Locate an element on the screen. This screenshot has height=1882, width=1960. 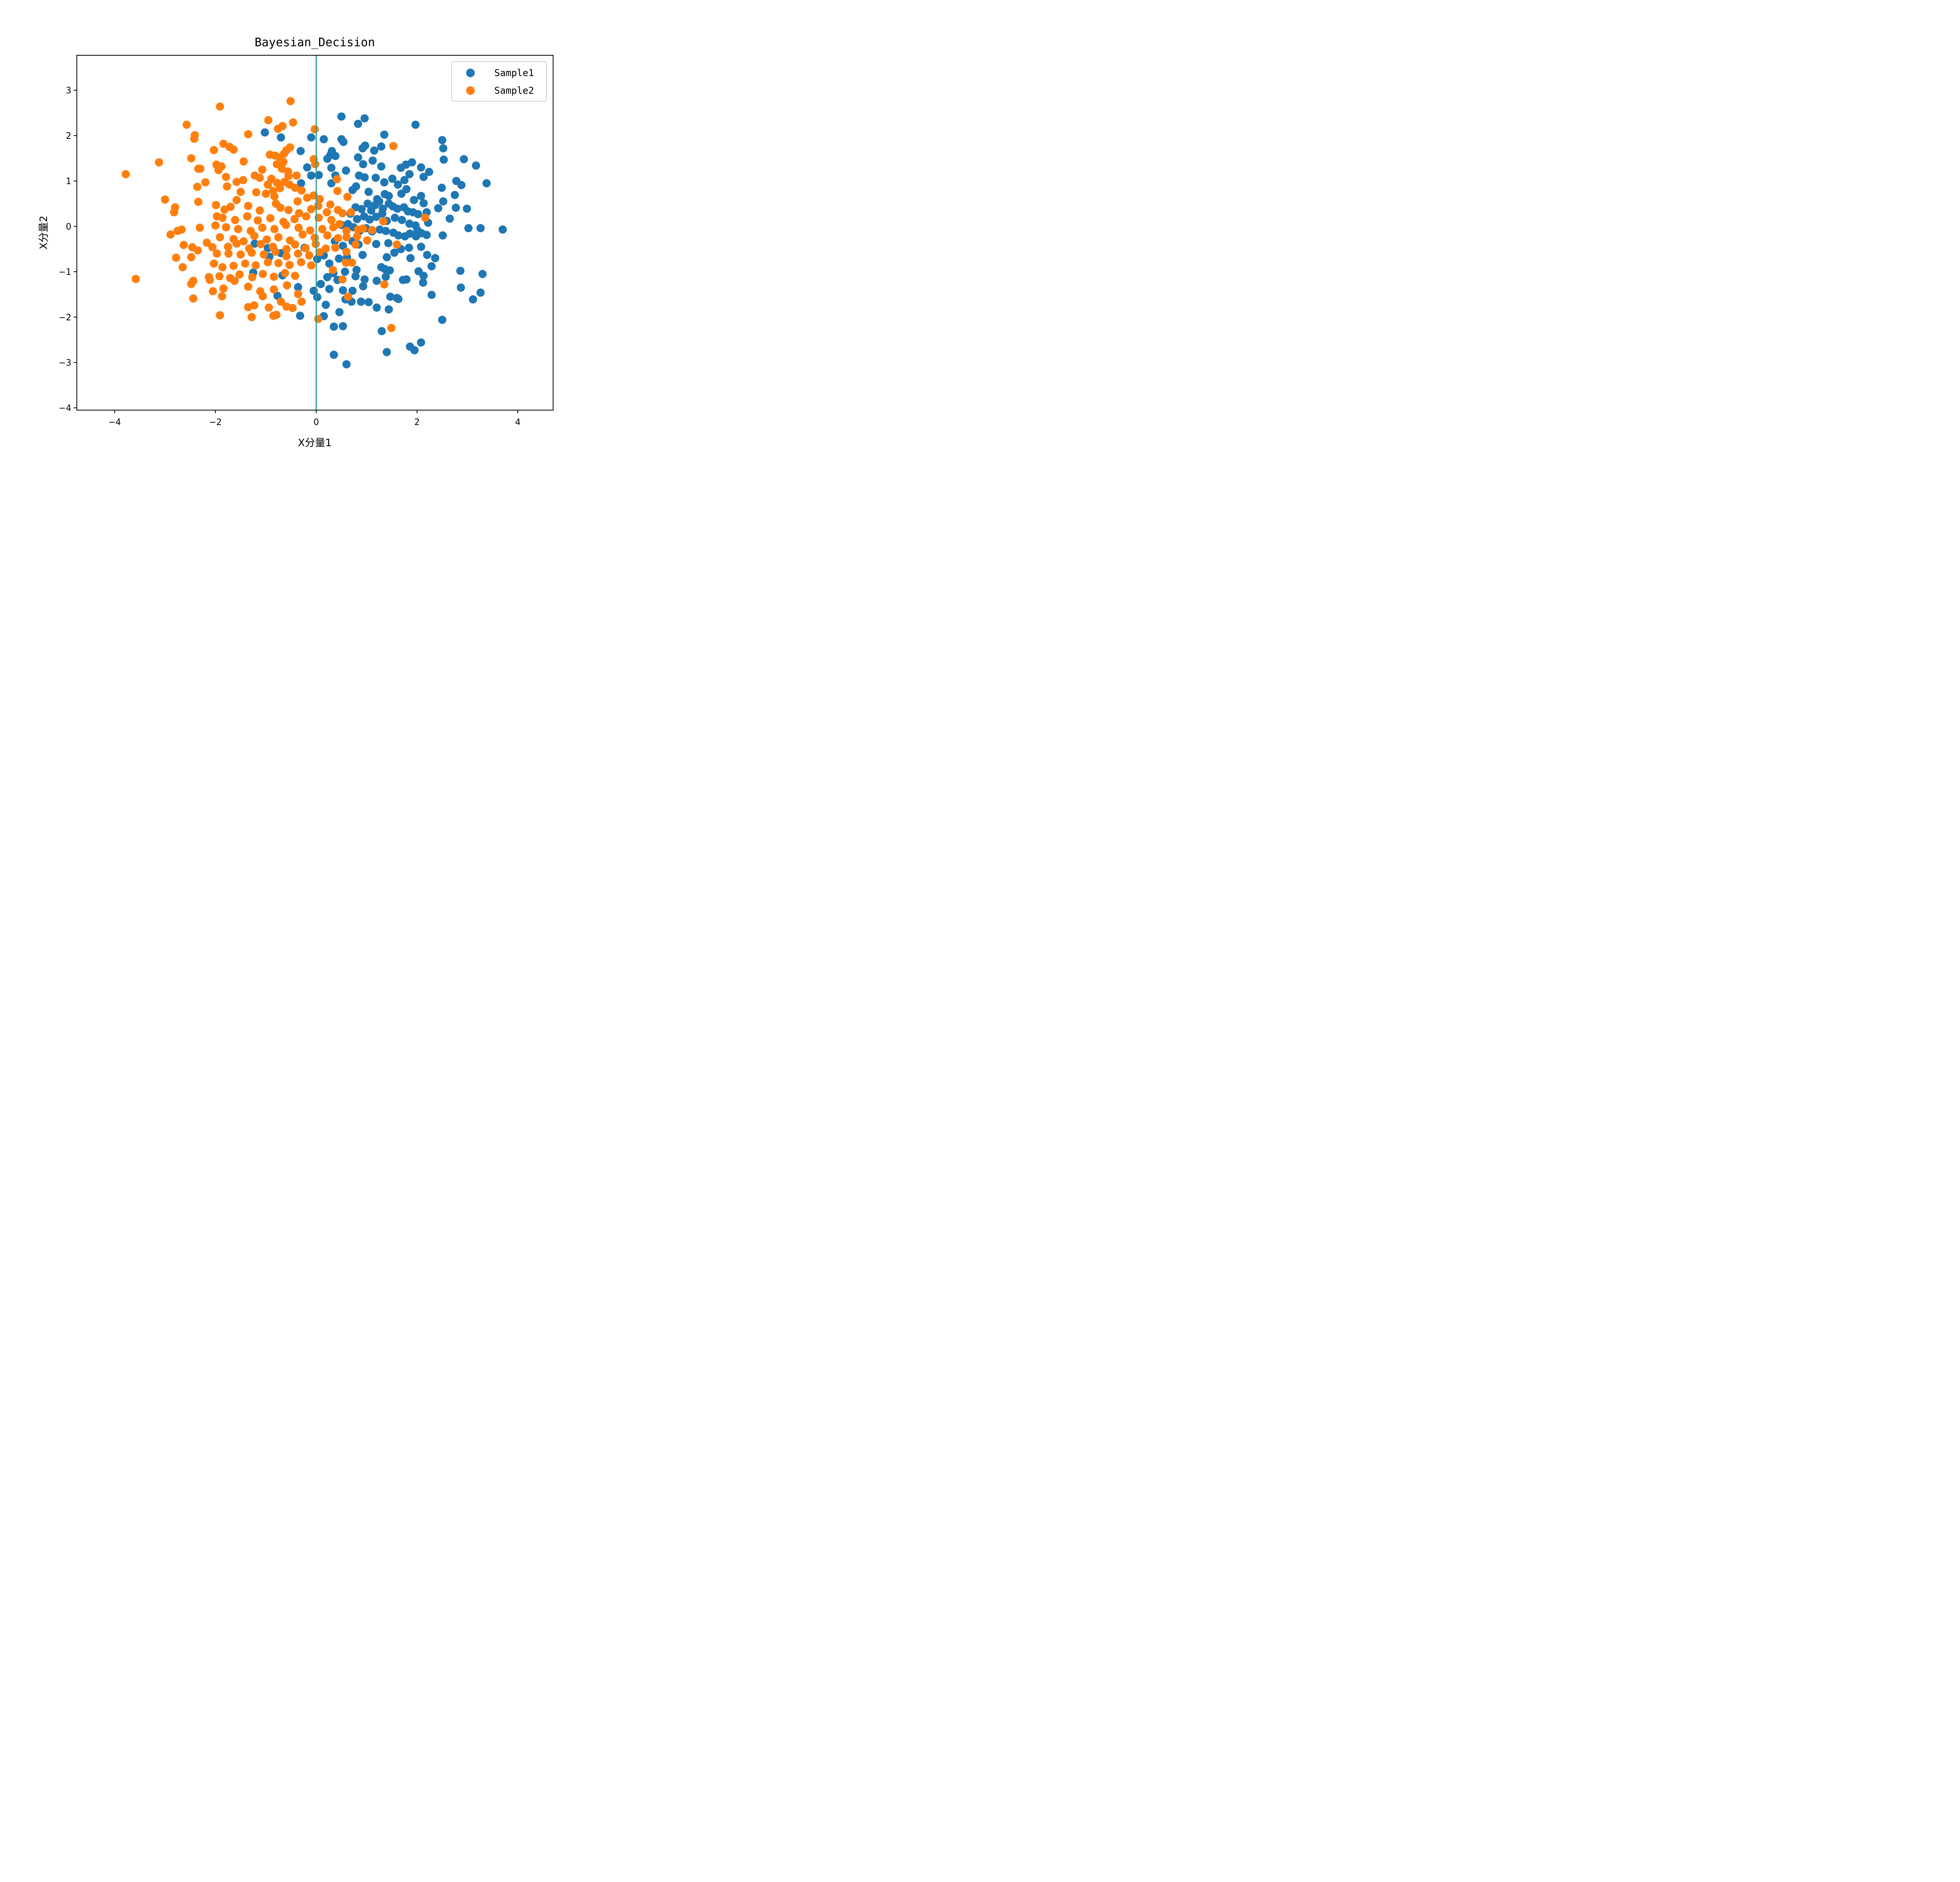
plot-frame is located at coordinates (315, 233).